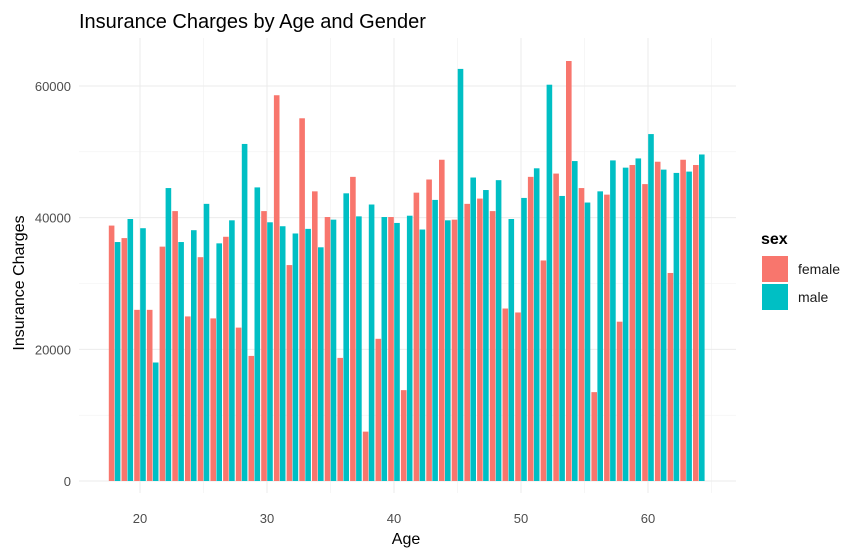 The width and height of the screenshot is (862, 556). Describe the element at coordinates (67, 481) in the screenshot. I see `y-tick-label: 0` at that location.